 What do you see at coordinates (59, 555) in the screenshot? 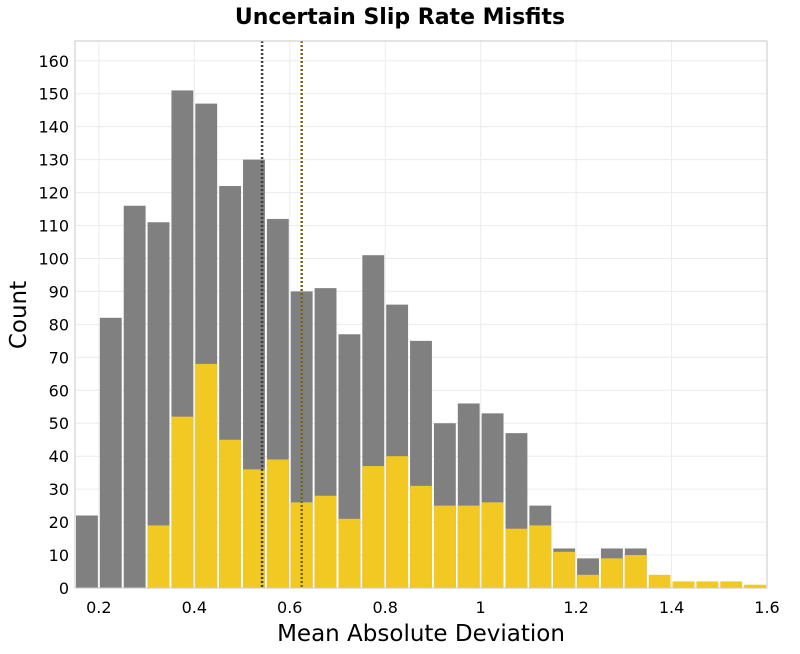
I see `y-tick-label: 10` at bounding box center [59, 555].